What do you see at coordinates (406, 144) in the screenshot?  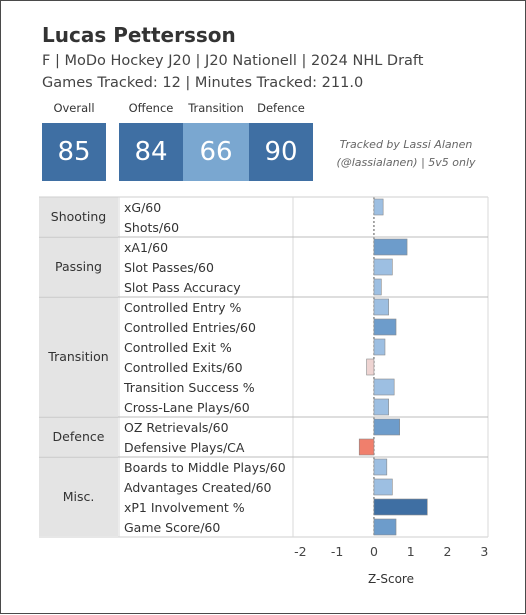 I see `tracker-credit: Tracked by Lassi Alanen` at bounding box center [406, 144].